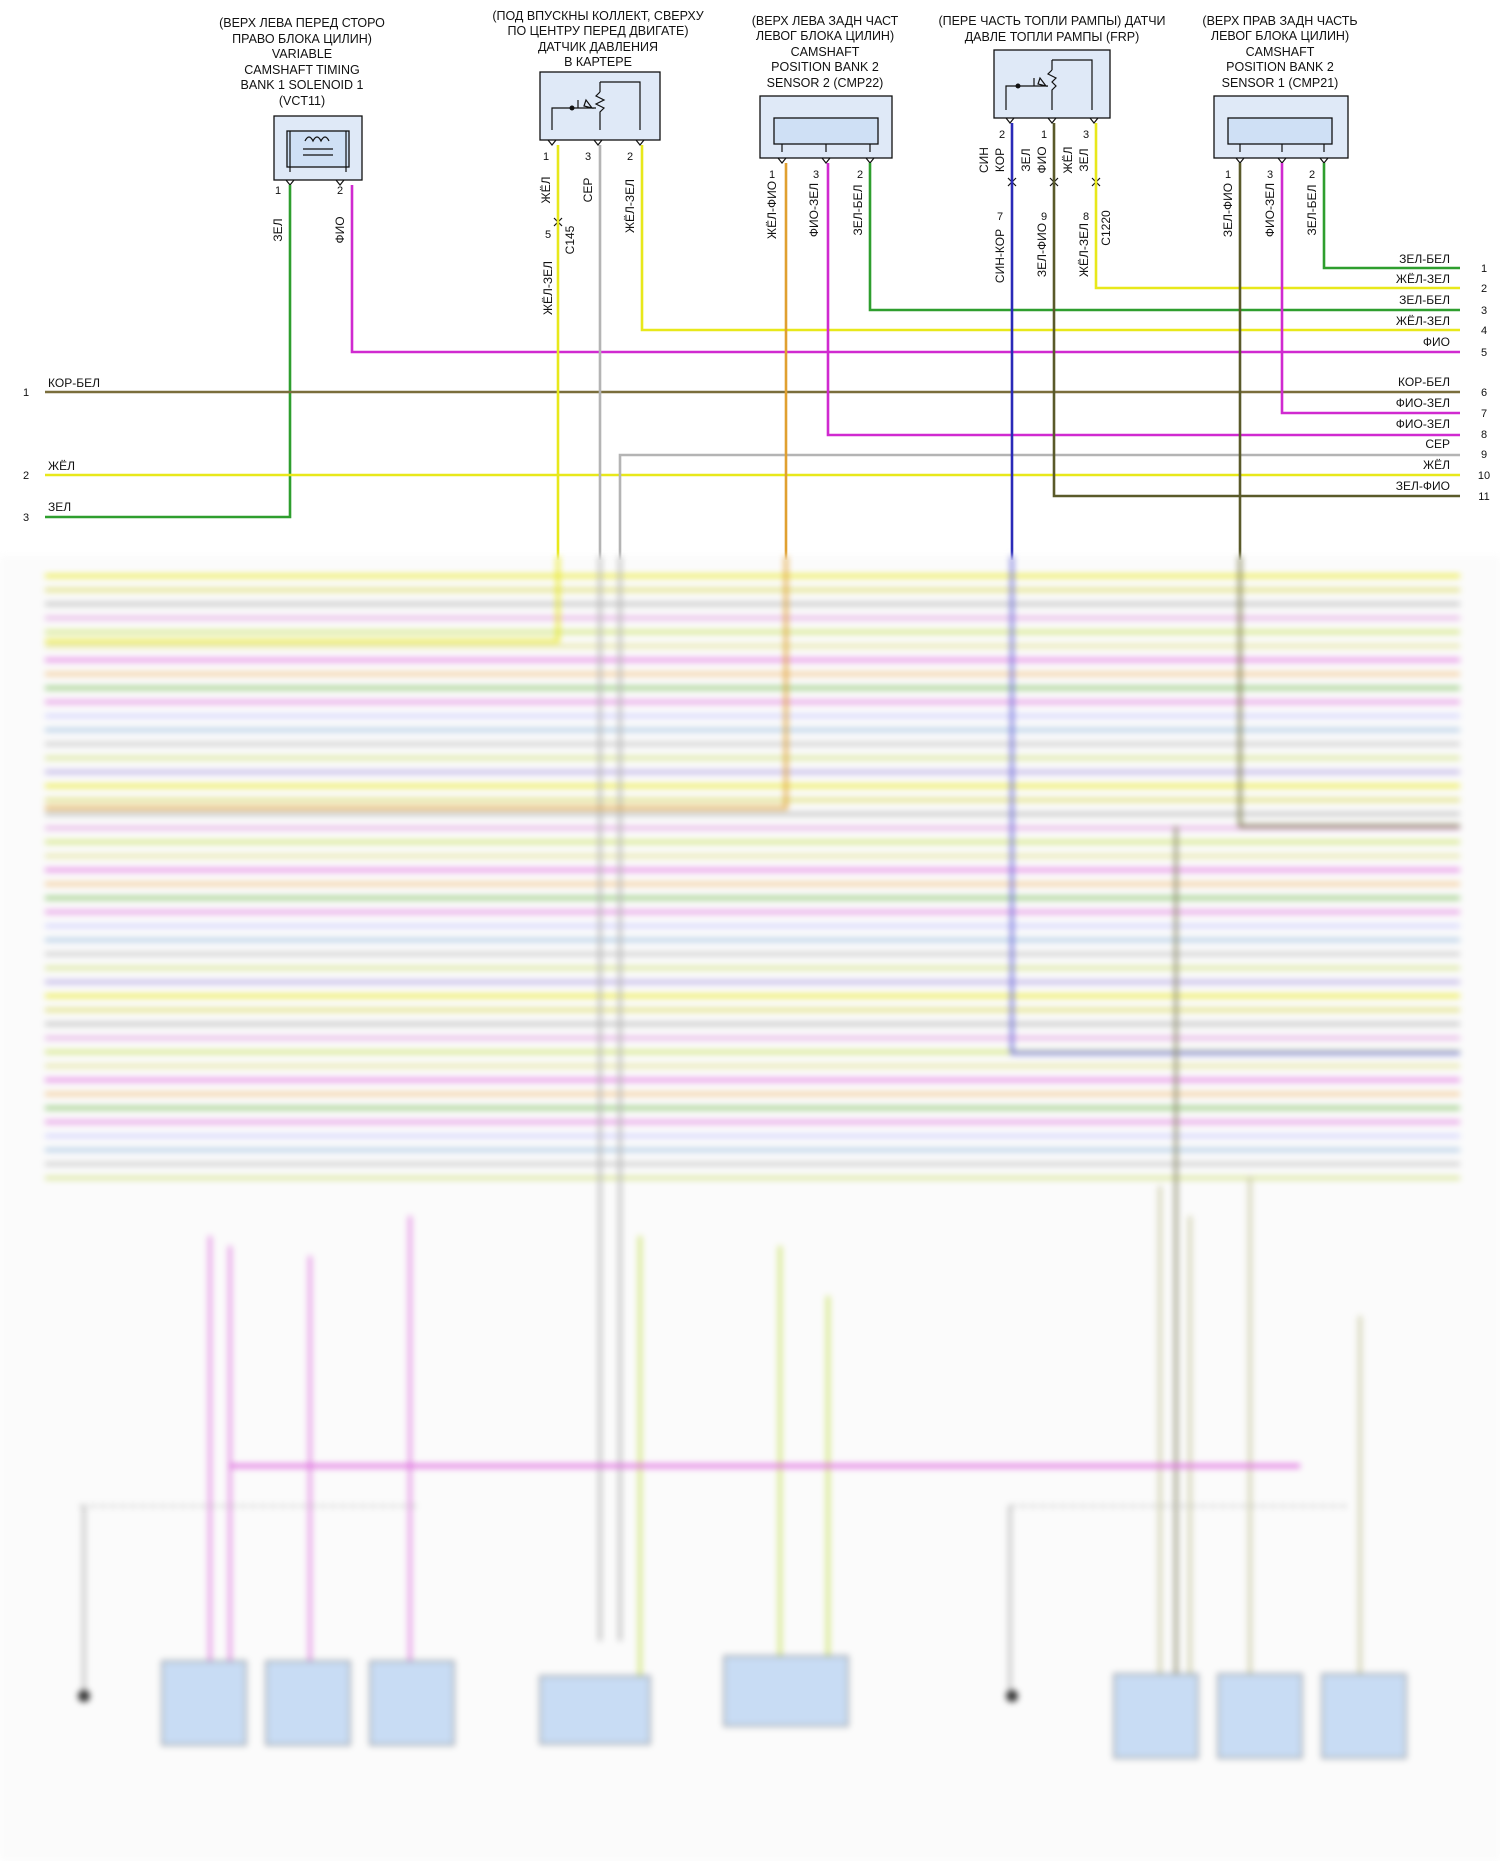 The height and width of the screenshot is (1861, 1500). What do you see at coordinates (1270, 210) in the screenshot?
I see `cmp21-wire-3-color: ФИО-ЗЕЛ` at bounding box center [1270, 210].